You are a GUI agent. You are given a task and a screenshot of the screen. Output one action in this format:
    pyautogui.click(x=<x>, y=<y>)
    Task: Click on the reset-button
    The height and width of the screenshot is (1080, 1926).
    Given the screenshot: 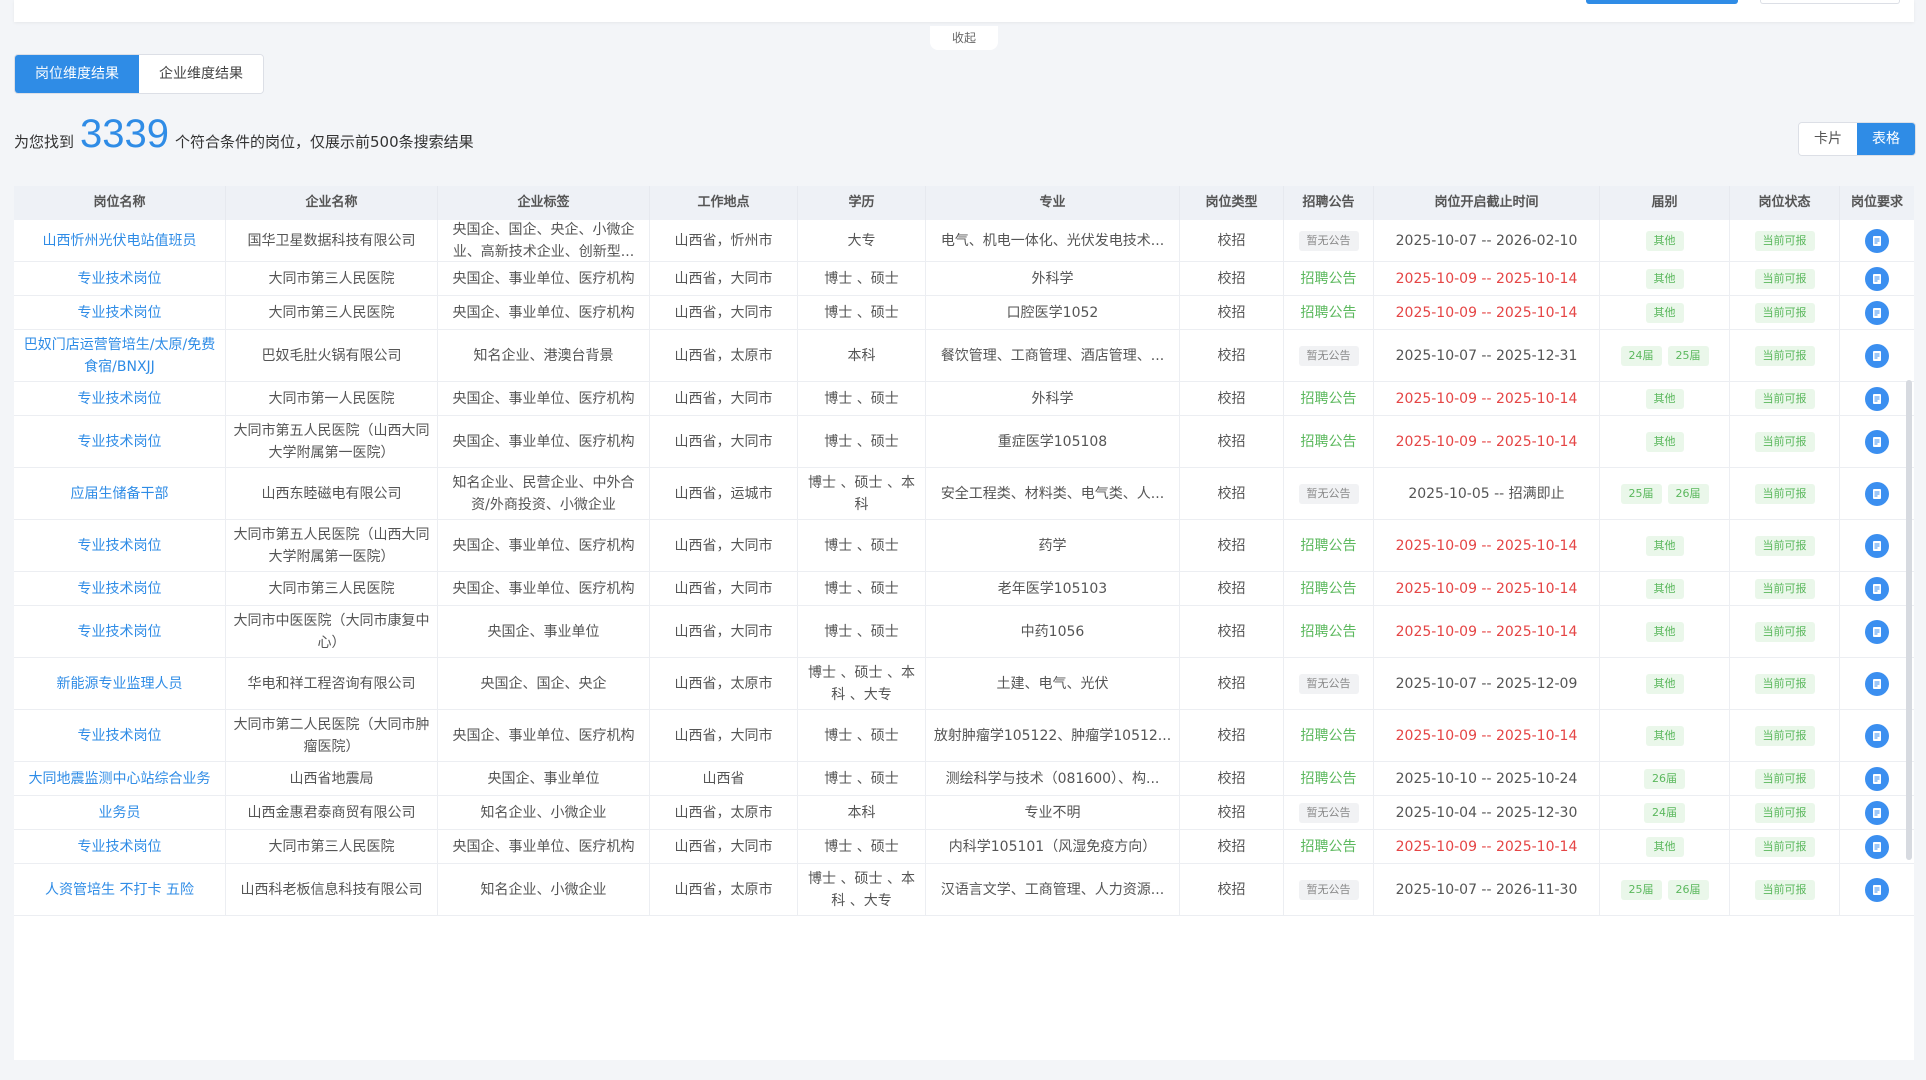 What is the action you would take?
    pyautogui.click(x=1830, y=2)
    